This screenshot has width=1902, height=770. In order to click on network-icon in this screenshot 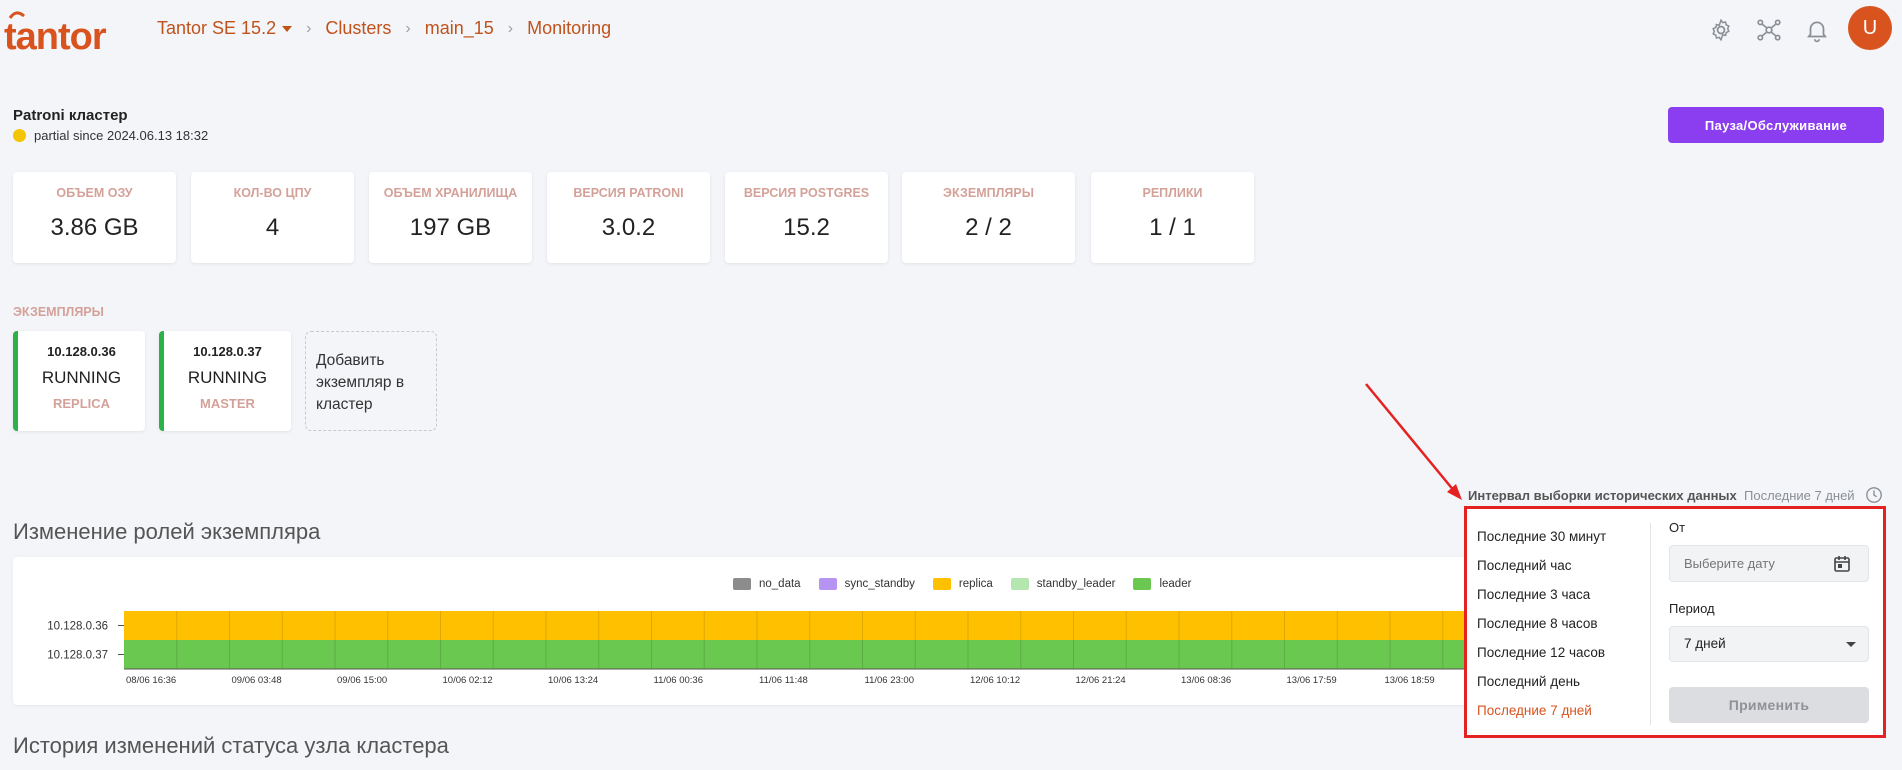, I will do `click(1769, 30)`.